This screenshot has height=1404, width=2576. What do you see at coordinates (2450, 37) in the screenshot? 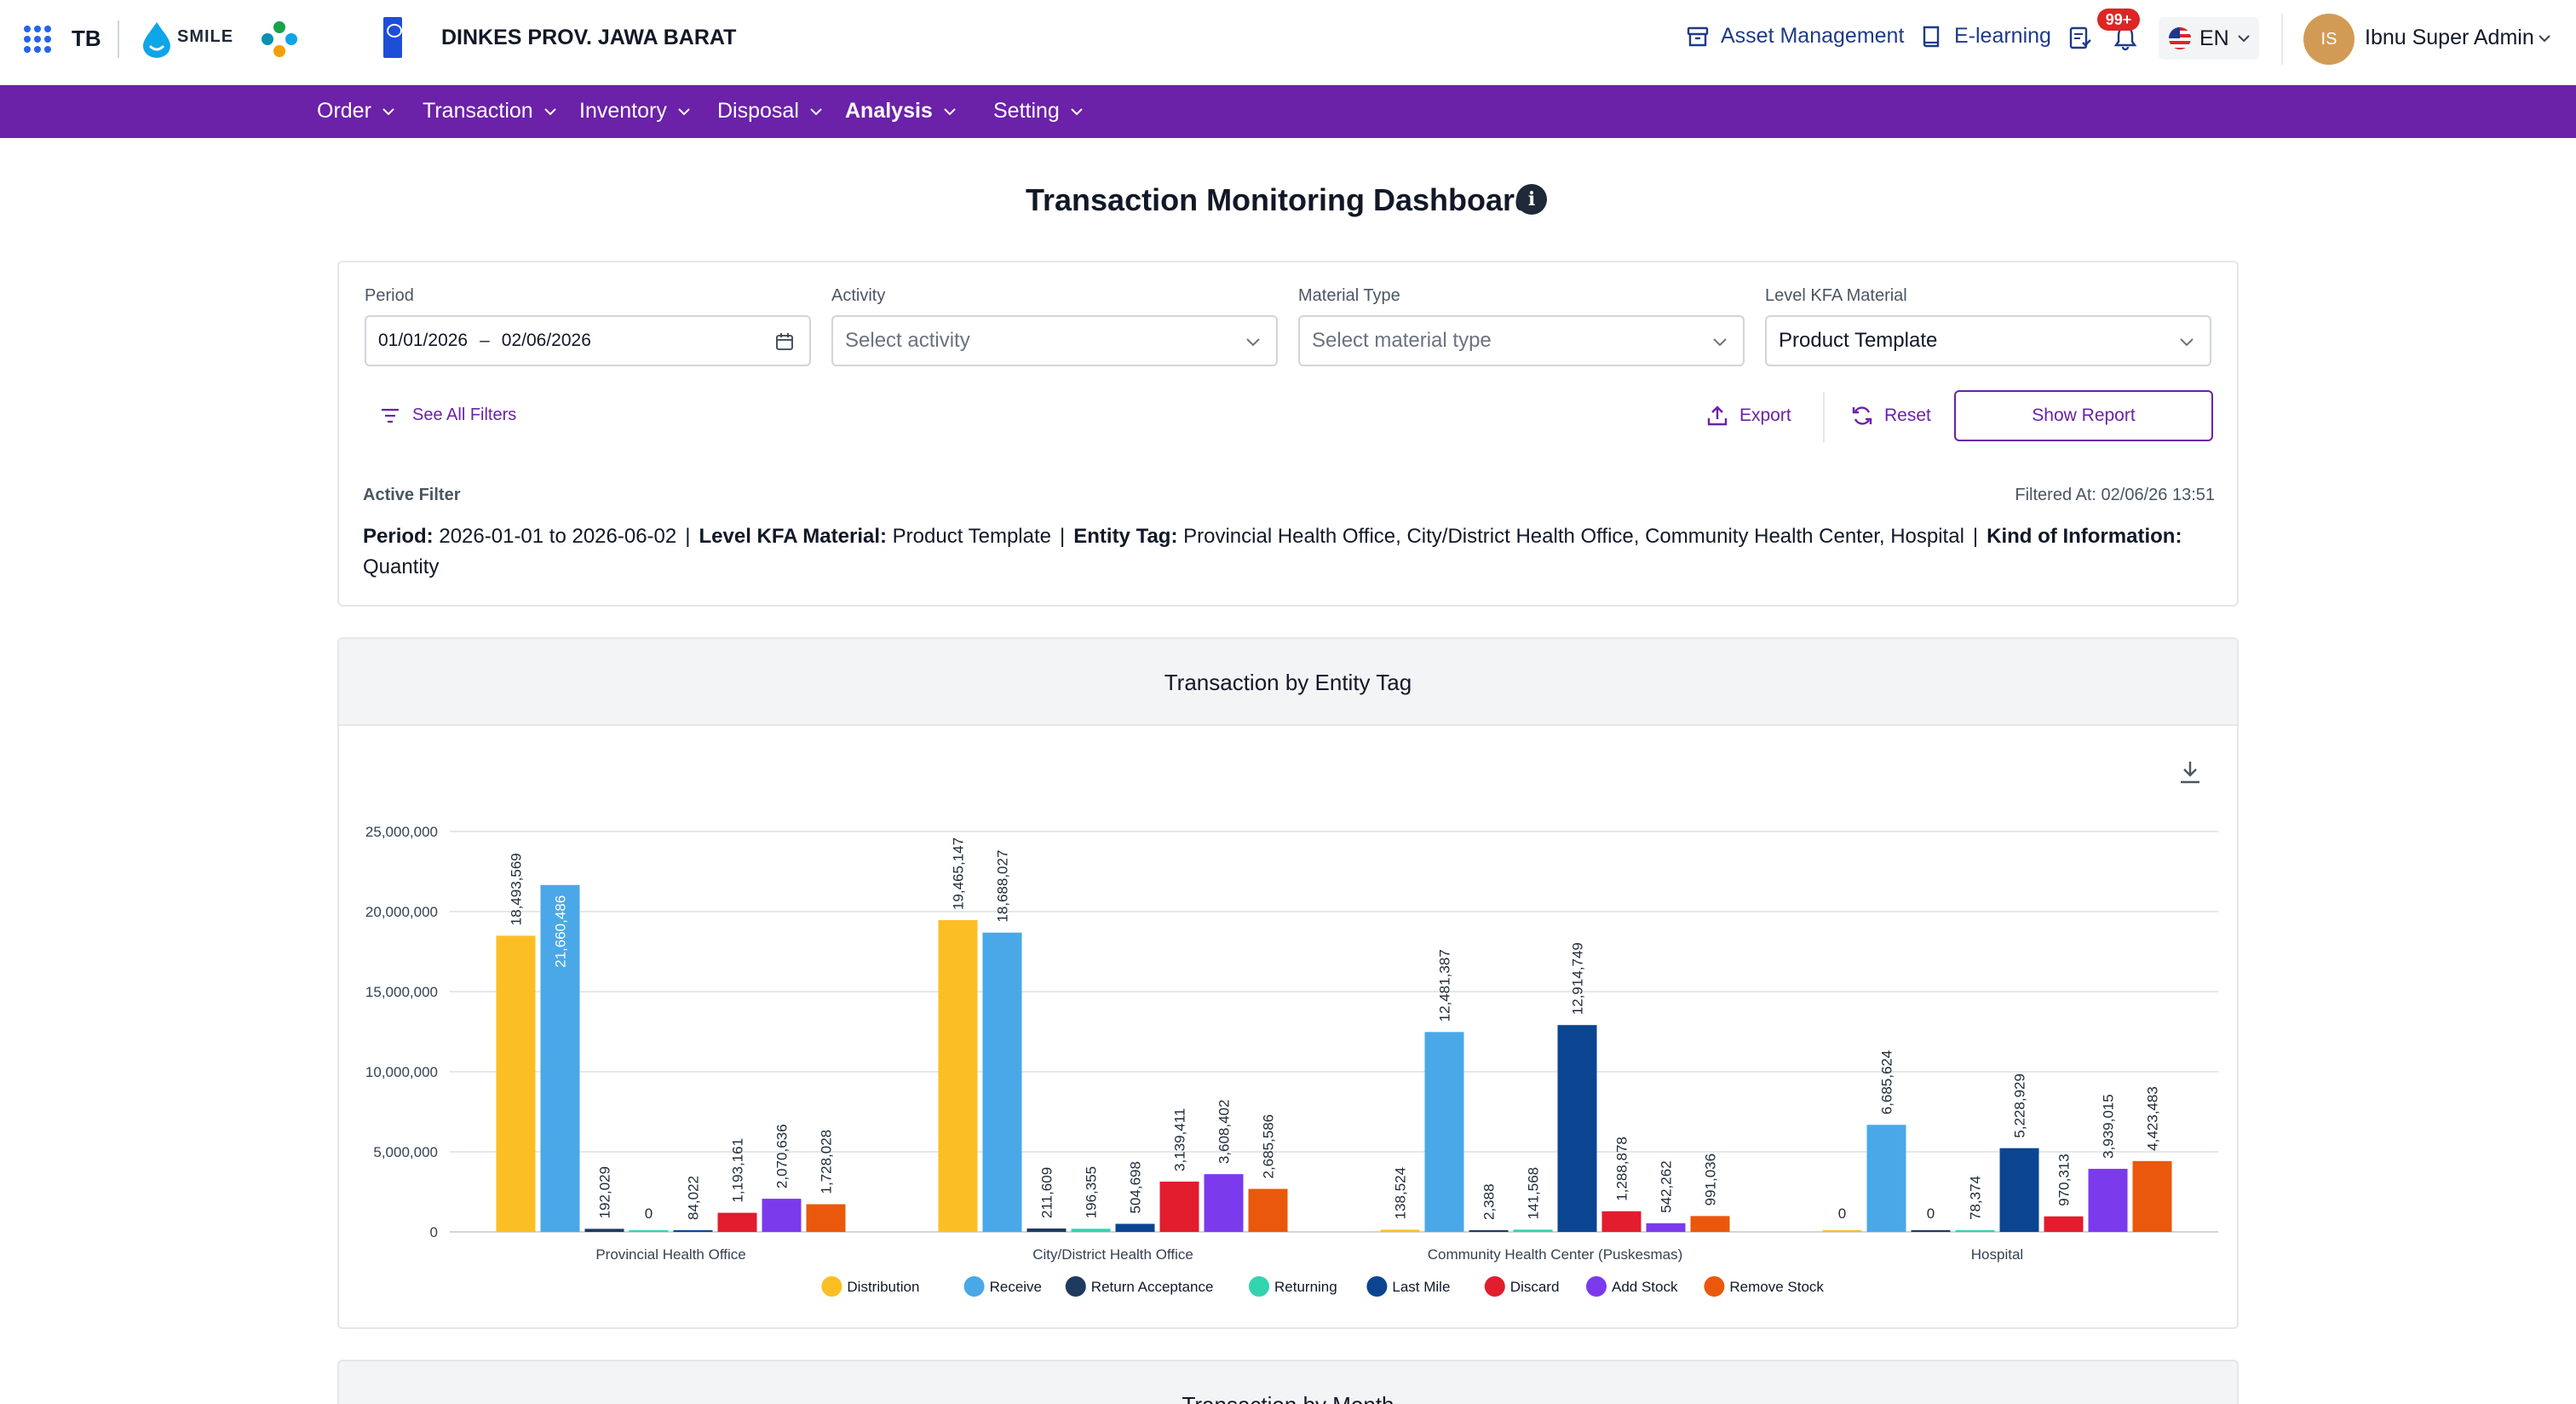
I see `user-name: Ibnu Super Admin` at bounding box center [2450, 37].